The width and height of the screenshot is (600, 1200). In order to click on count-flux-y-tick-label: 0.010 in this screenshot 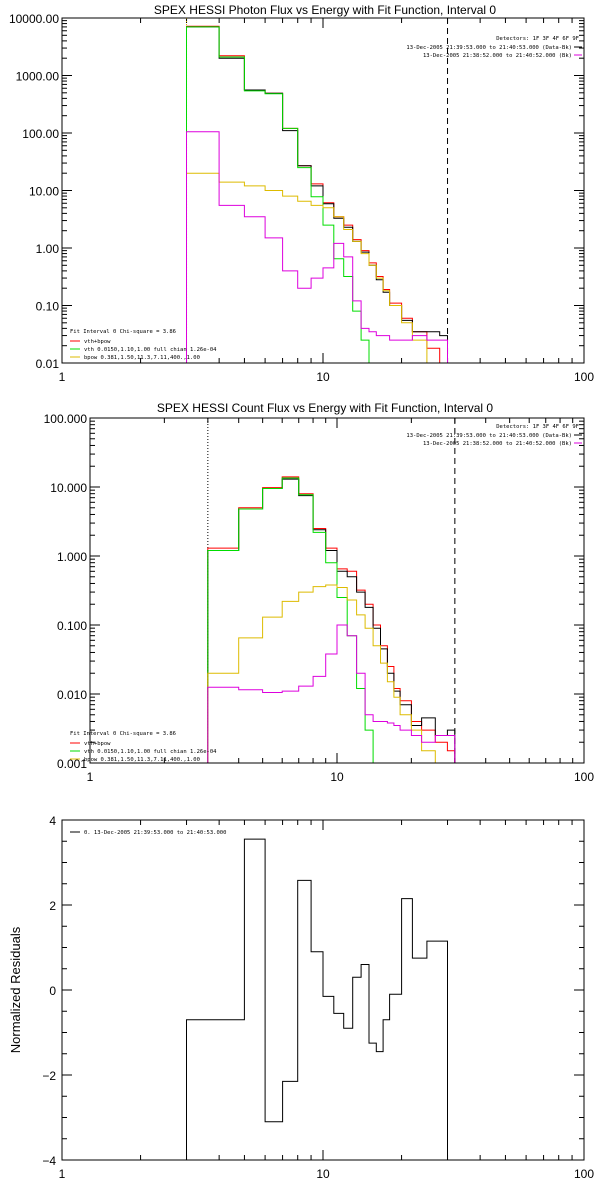, I will do `click(72, 695)`.